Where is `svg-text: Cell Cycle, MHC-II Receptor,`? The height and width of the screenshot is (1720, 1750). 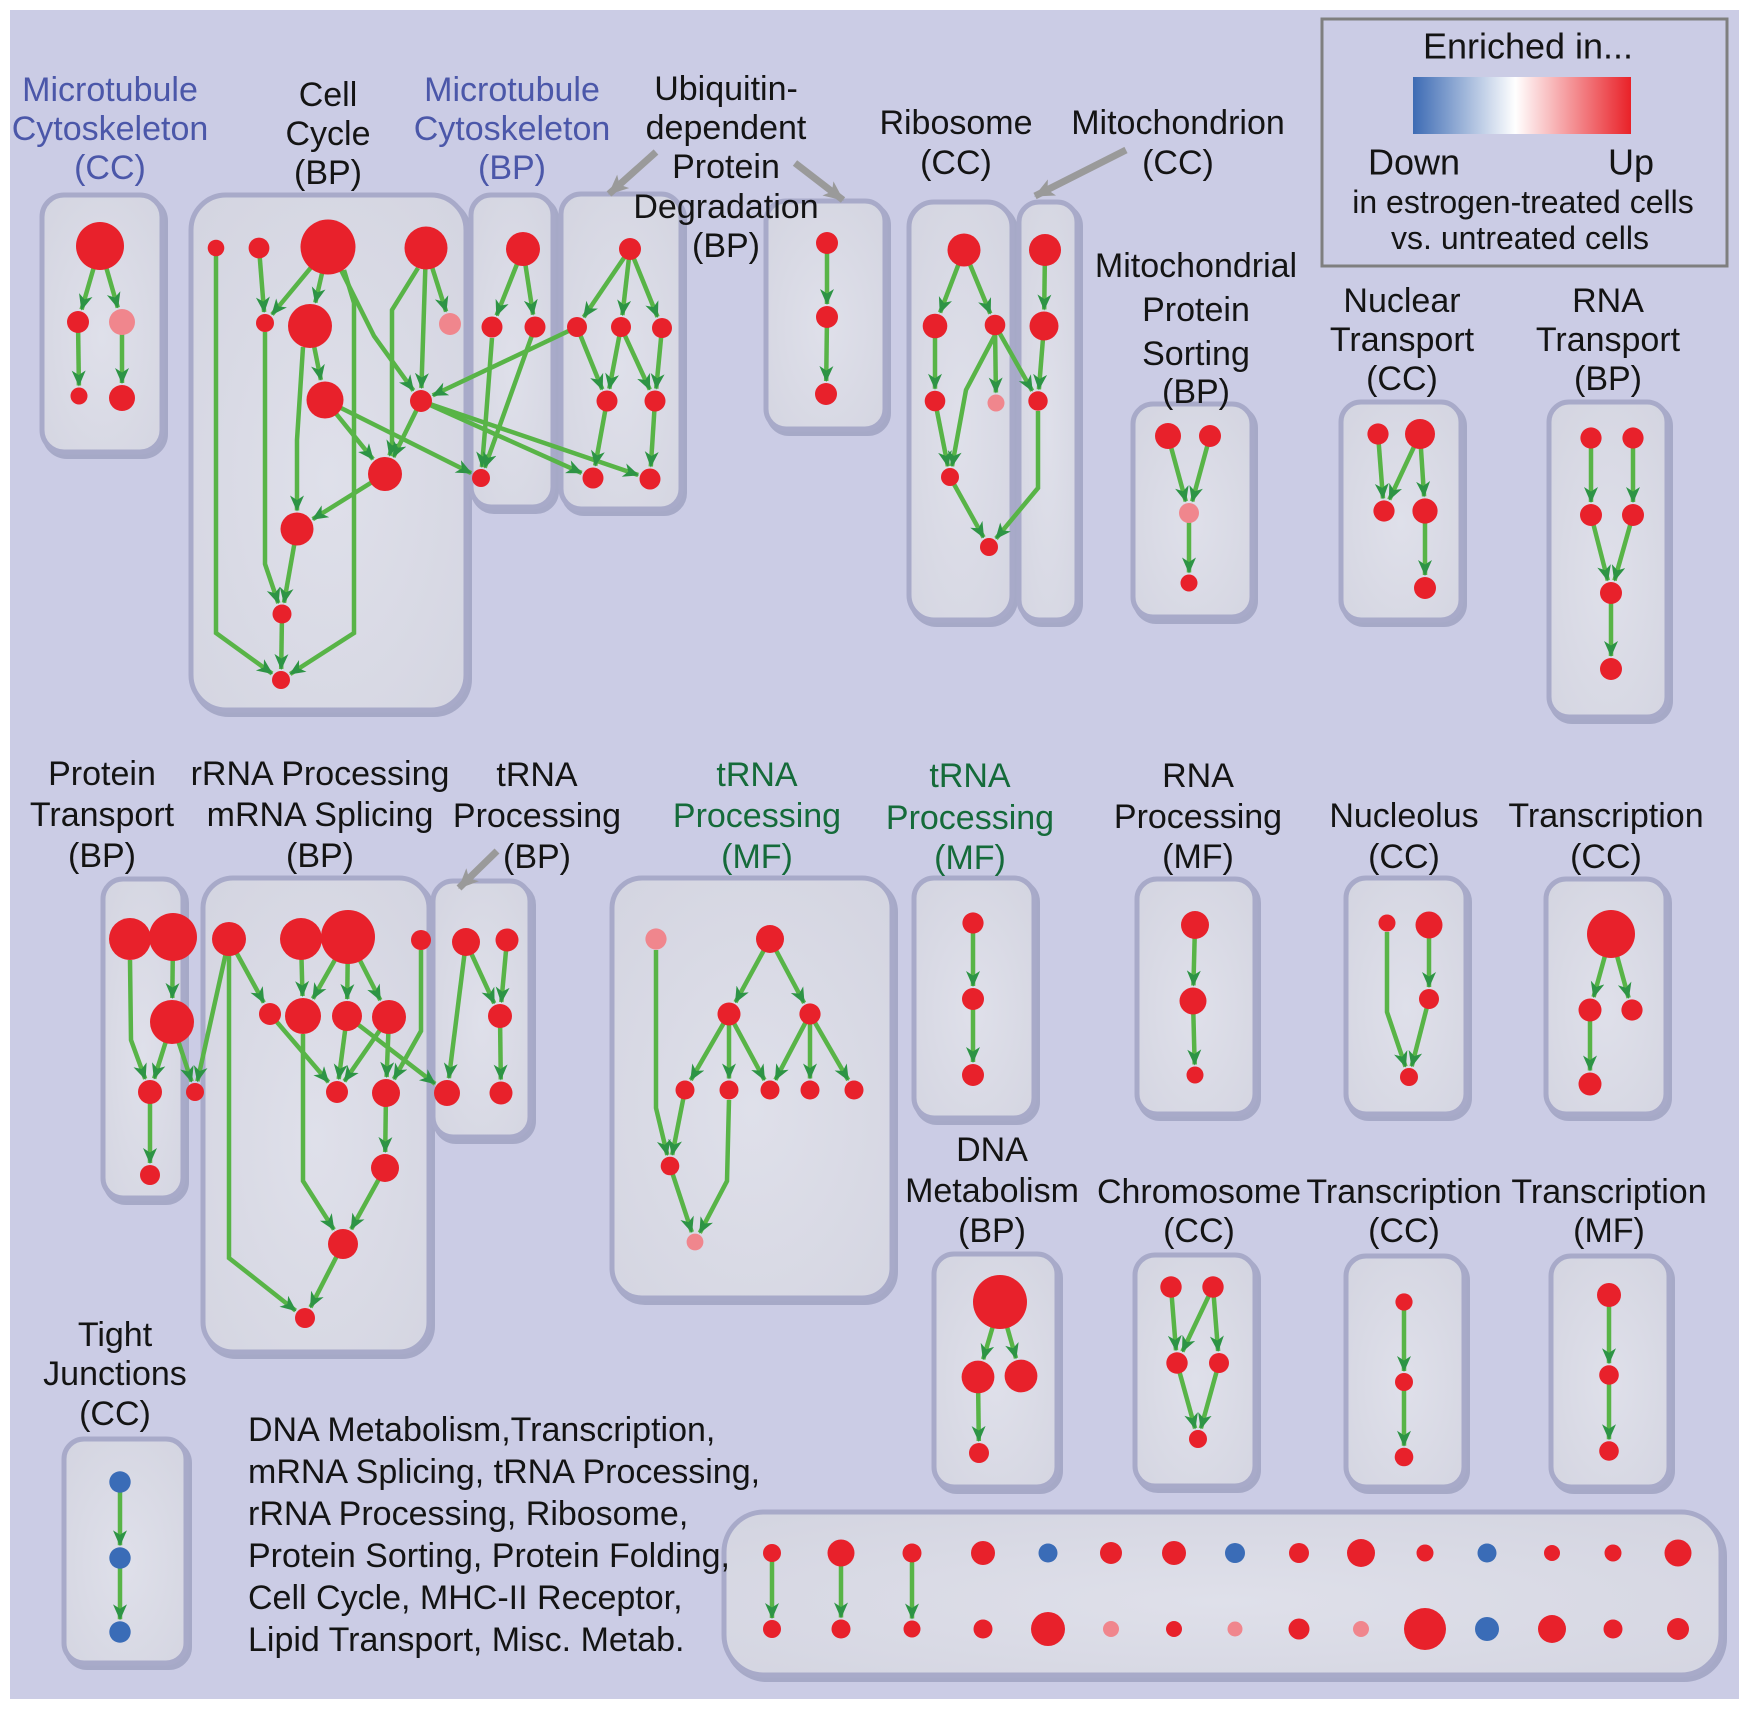
svg-text: Cell Cycle, MHC-II Receptor, is located at coordinates (465, 1598).